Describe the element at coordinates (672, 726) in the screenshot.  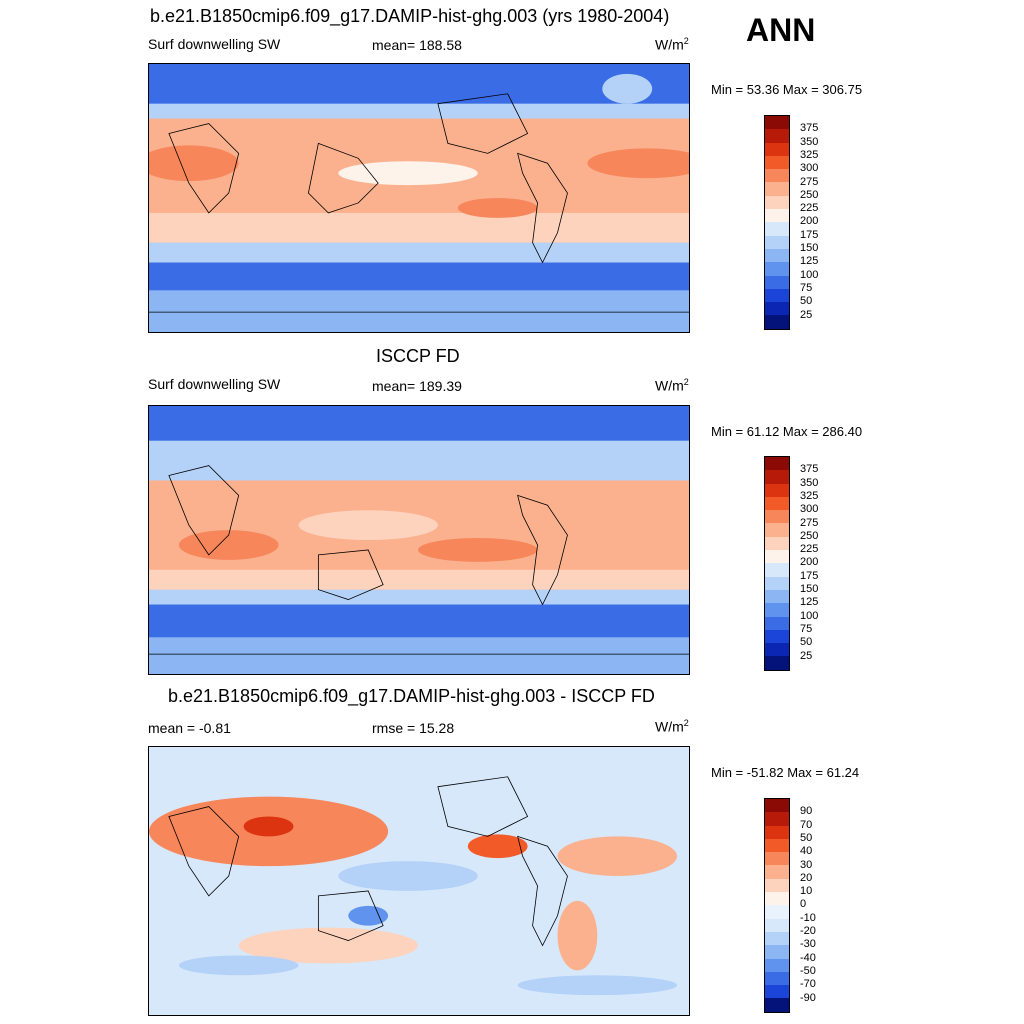
I see `panel-3-units-label: W/m2` at that location.